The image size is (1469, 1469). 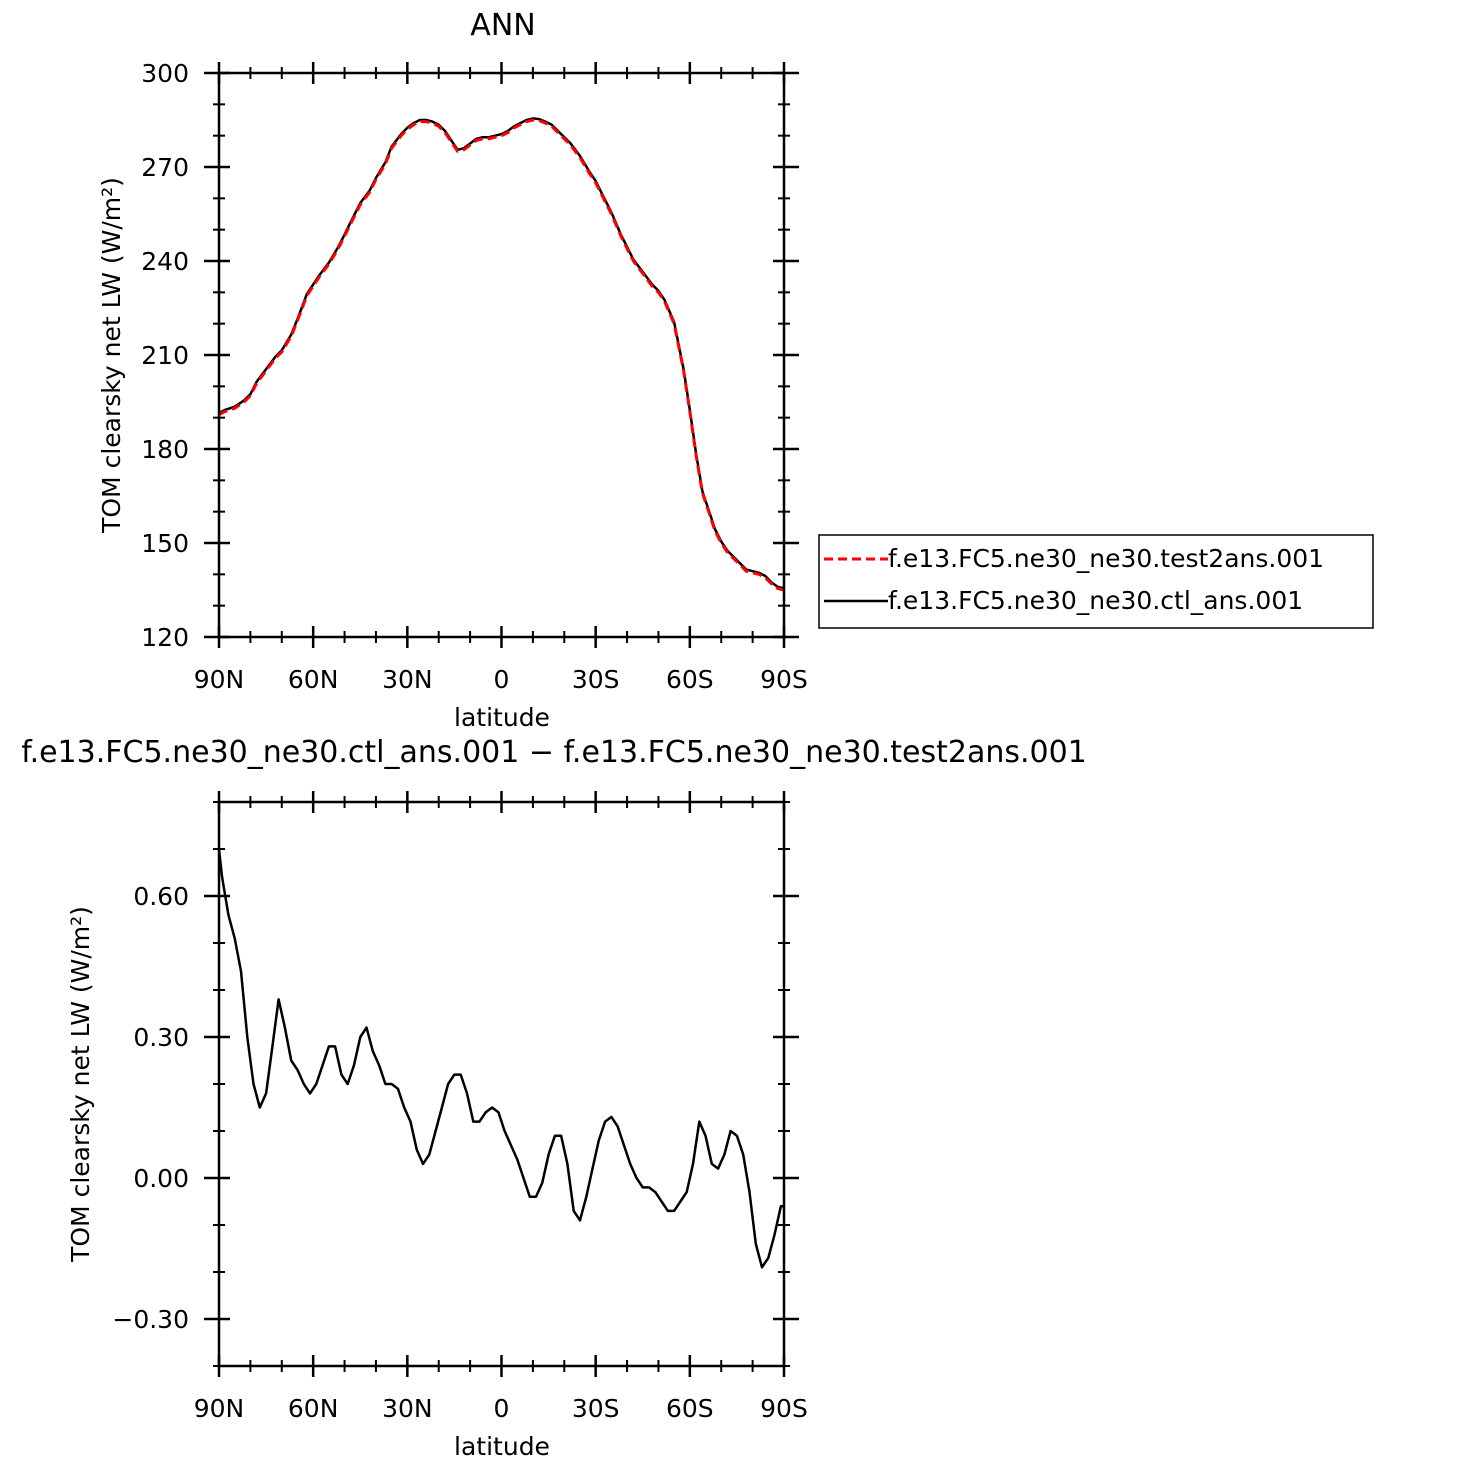 I want to click on panel-top-xtick-label: 60S, so click(x=690, y=679).